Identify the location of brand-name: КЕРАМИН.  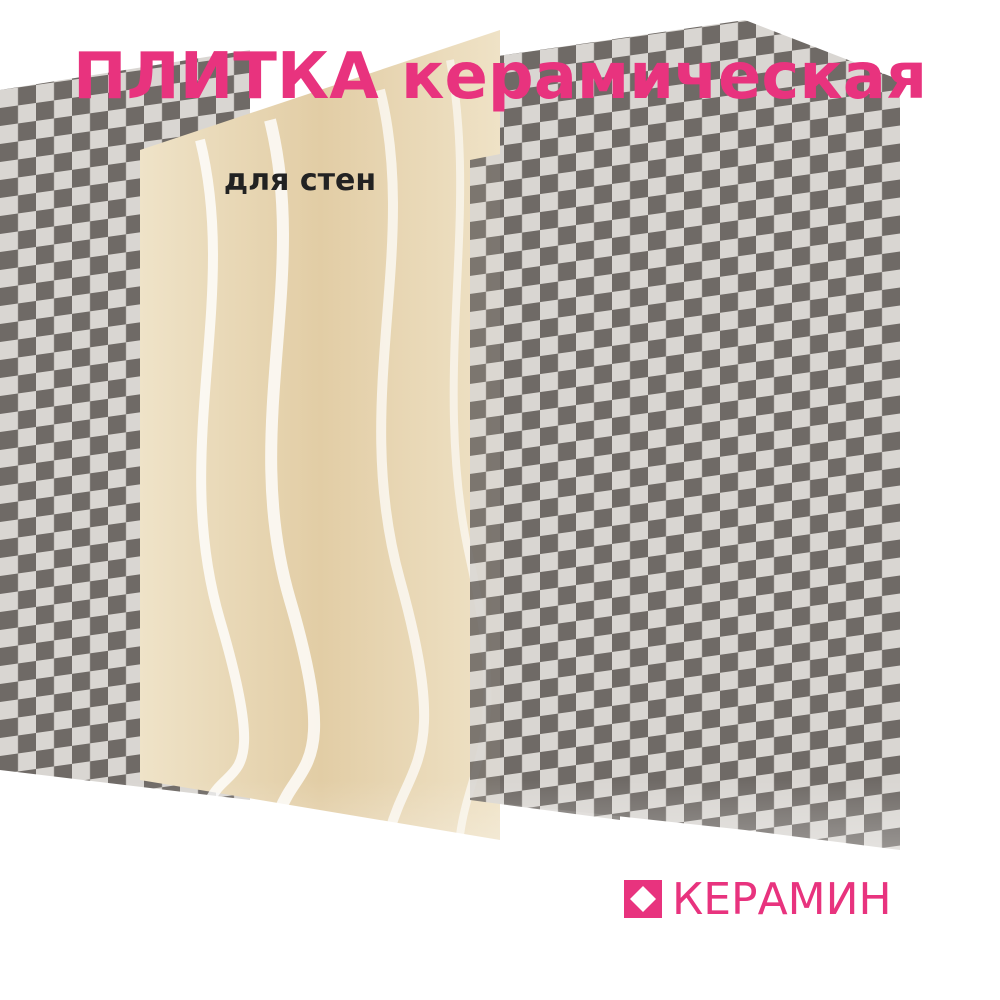
(782, 899).